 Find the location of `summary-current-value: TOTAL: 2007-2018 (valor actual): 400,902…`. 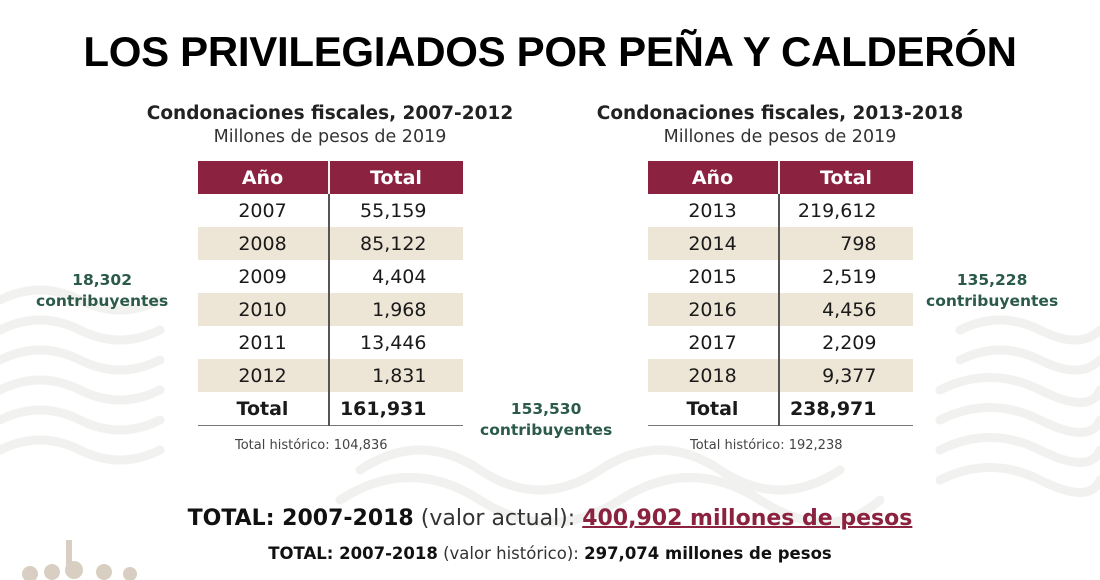

summary-current-value: TOTAL: 2007-2018 (valor actual): 400,902… is located at coordinates (550, 518).